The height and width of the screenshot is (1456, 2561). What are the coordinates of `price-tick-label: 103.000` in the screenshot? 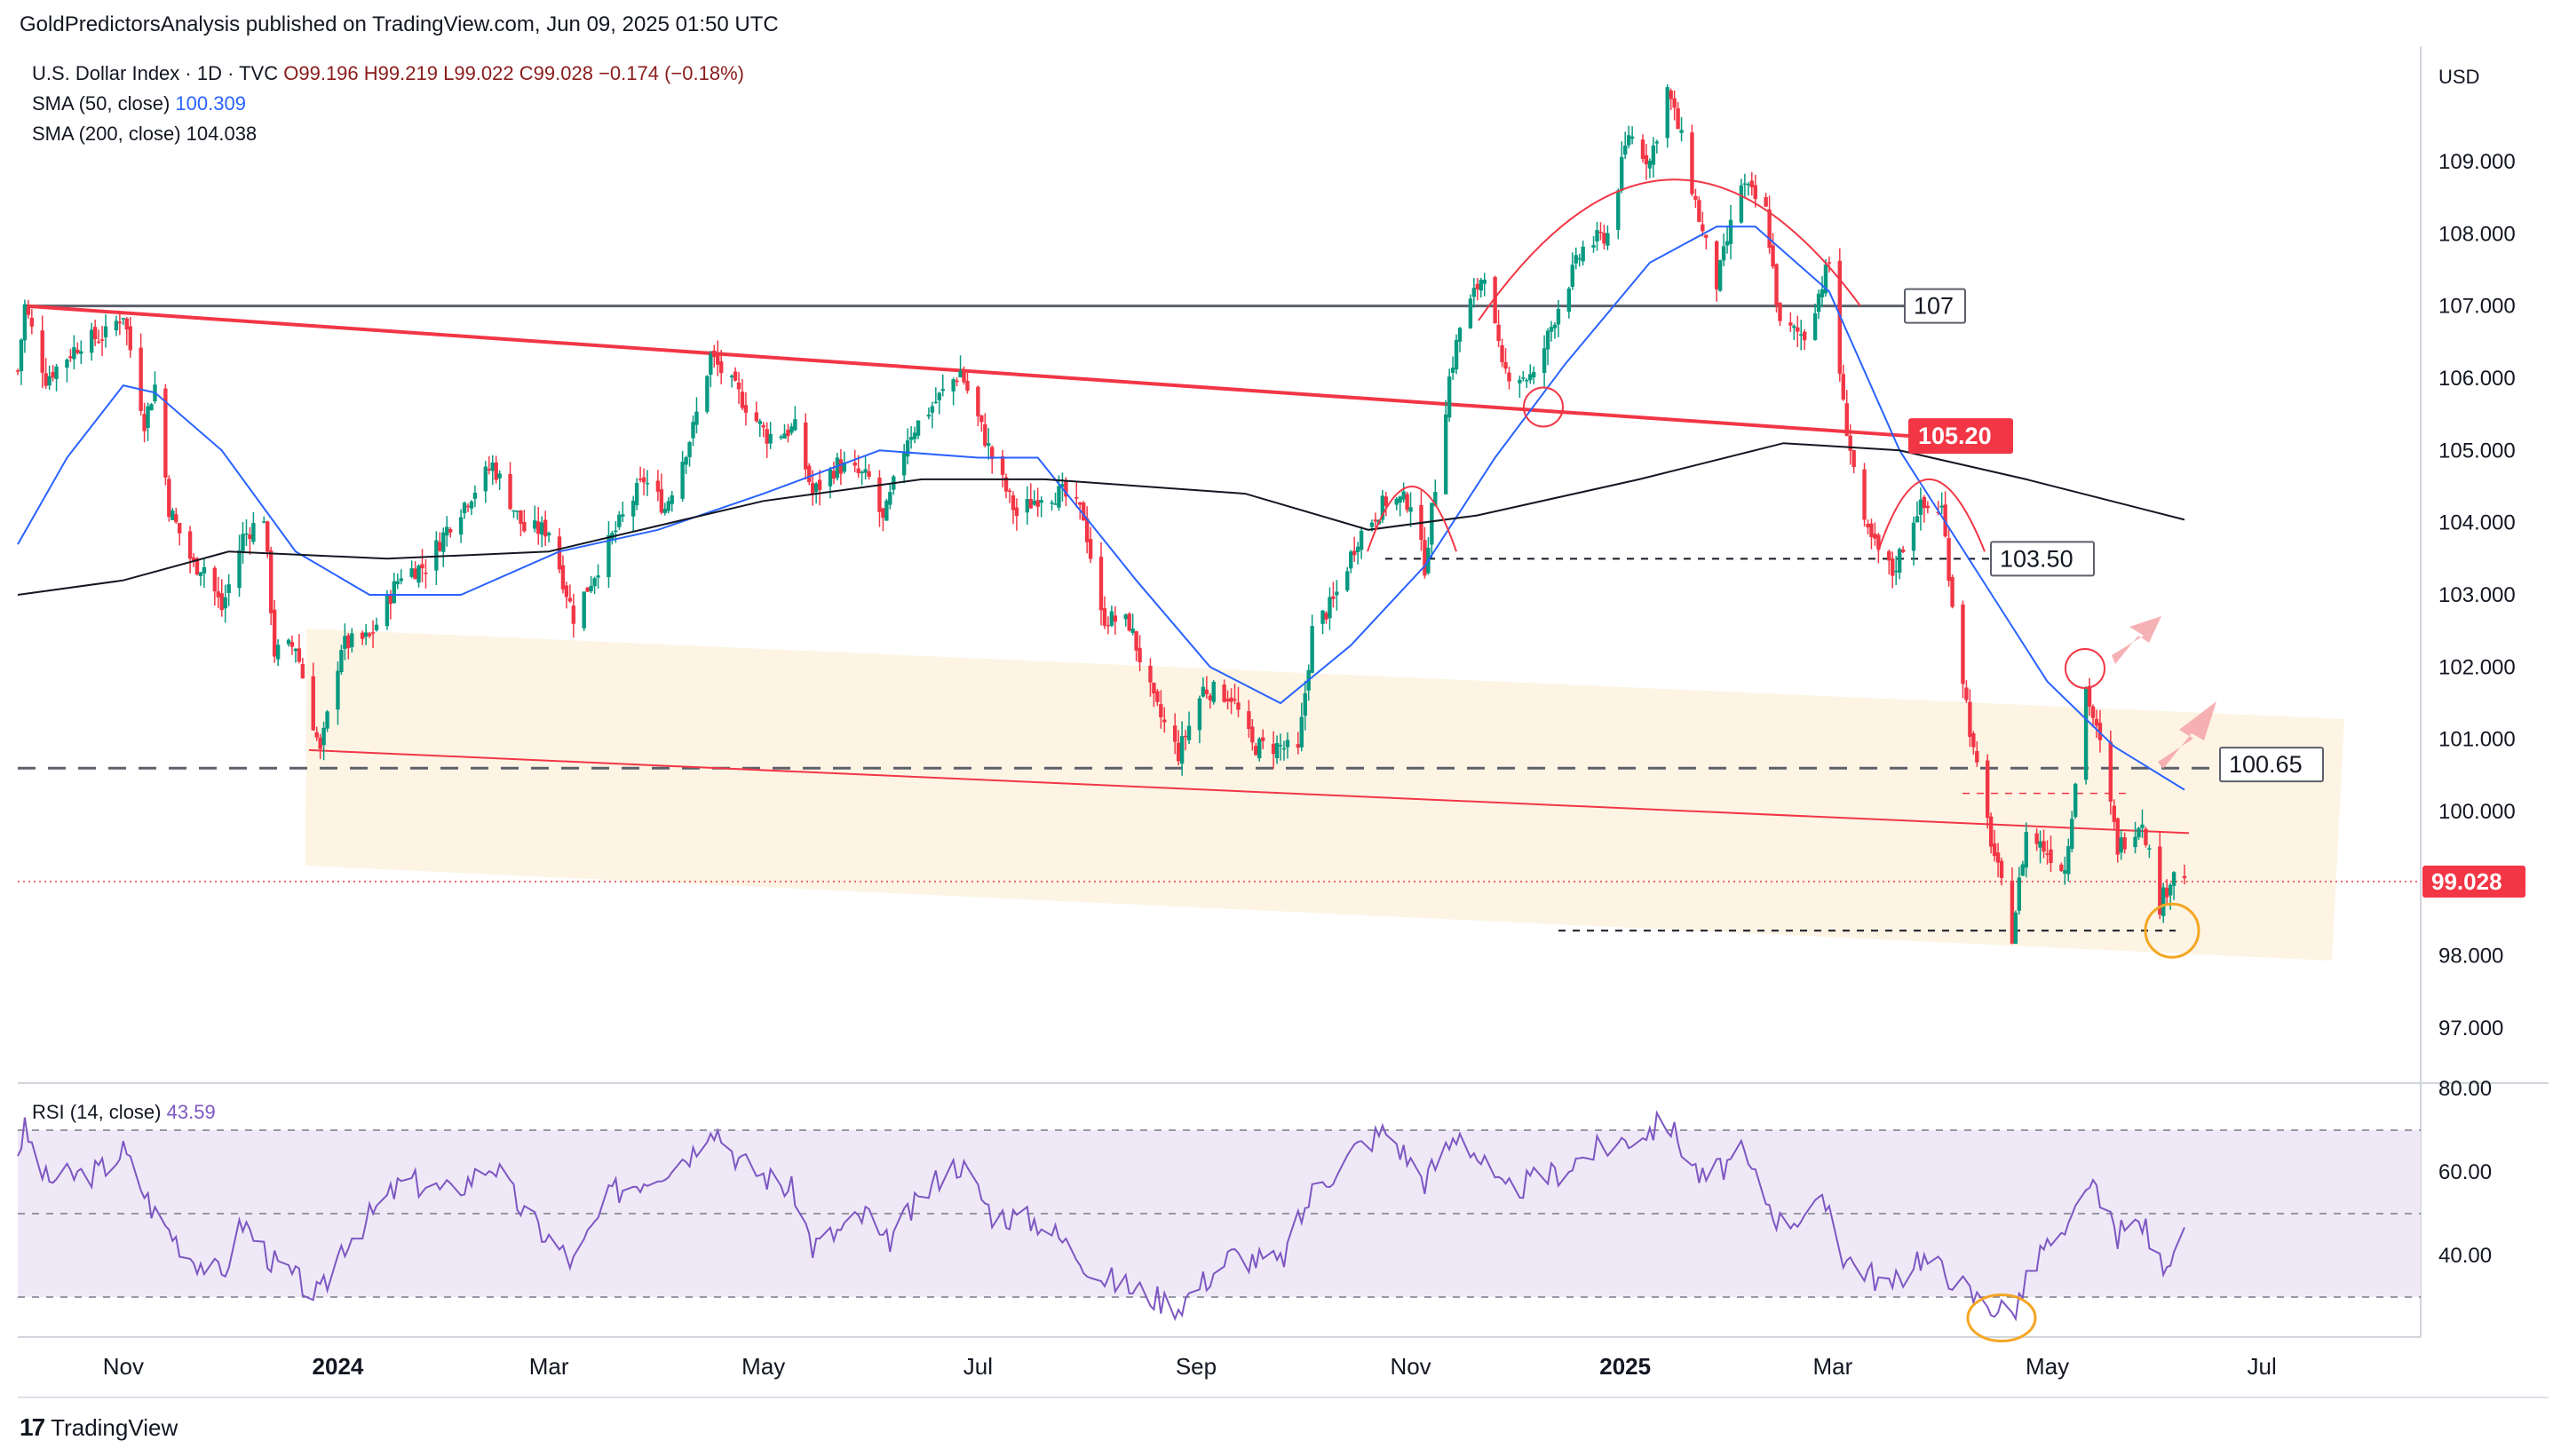 It's located at (2477, 595).